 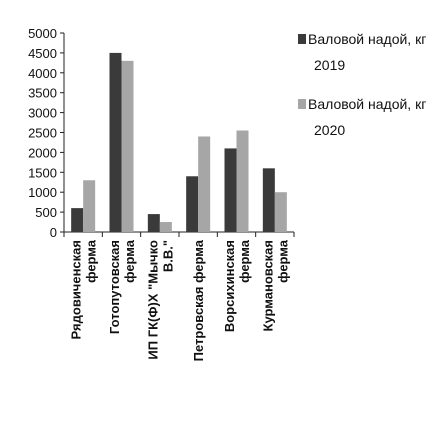 What do you see at coordinates (46, 212) in the screenshot?
I see `y-tick-label: 500` at bounding box center [46, 212].